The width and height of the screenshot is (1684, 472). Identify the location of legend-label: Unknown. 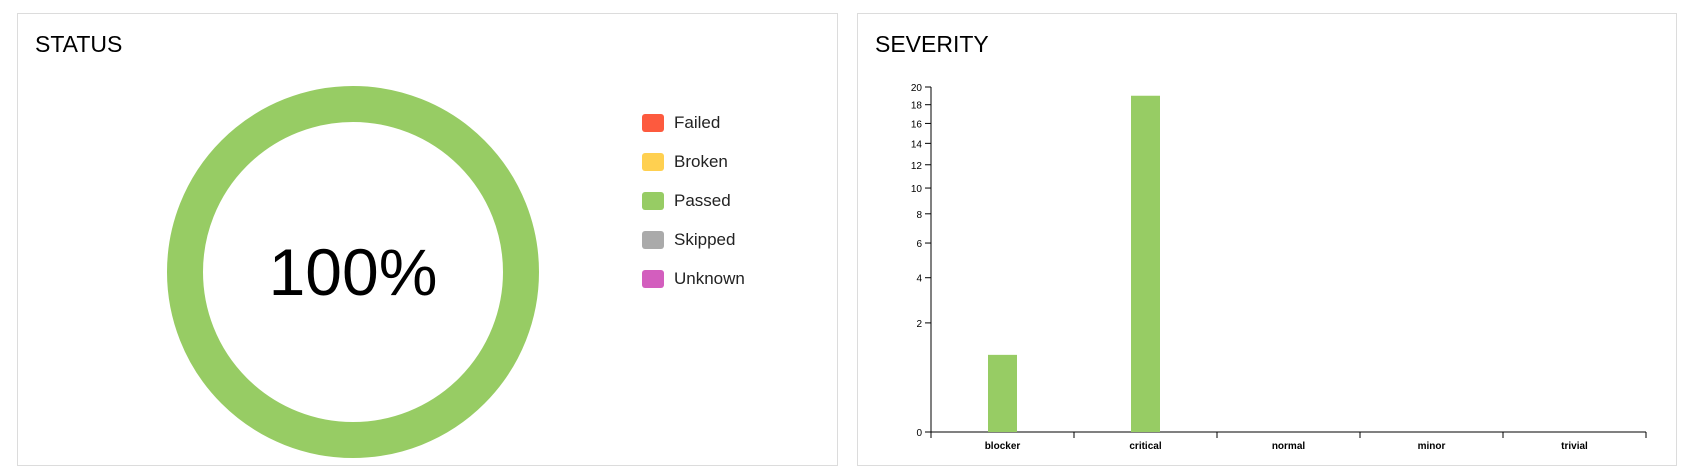
(709, 278).